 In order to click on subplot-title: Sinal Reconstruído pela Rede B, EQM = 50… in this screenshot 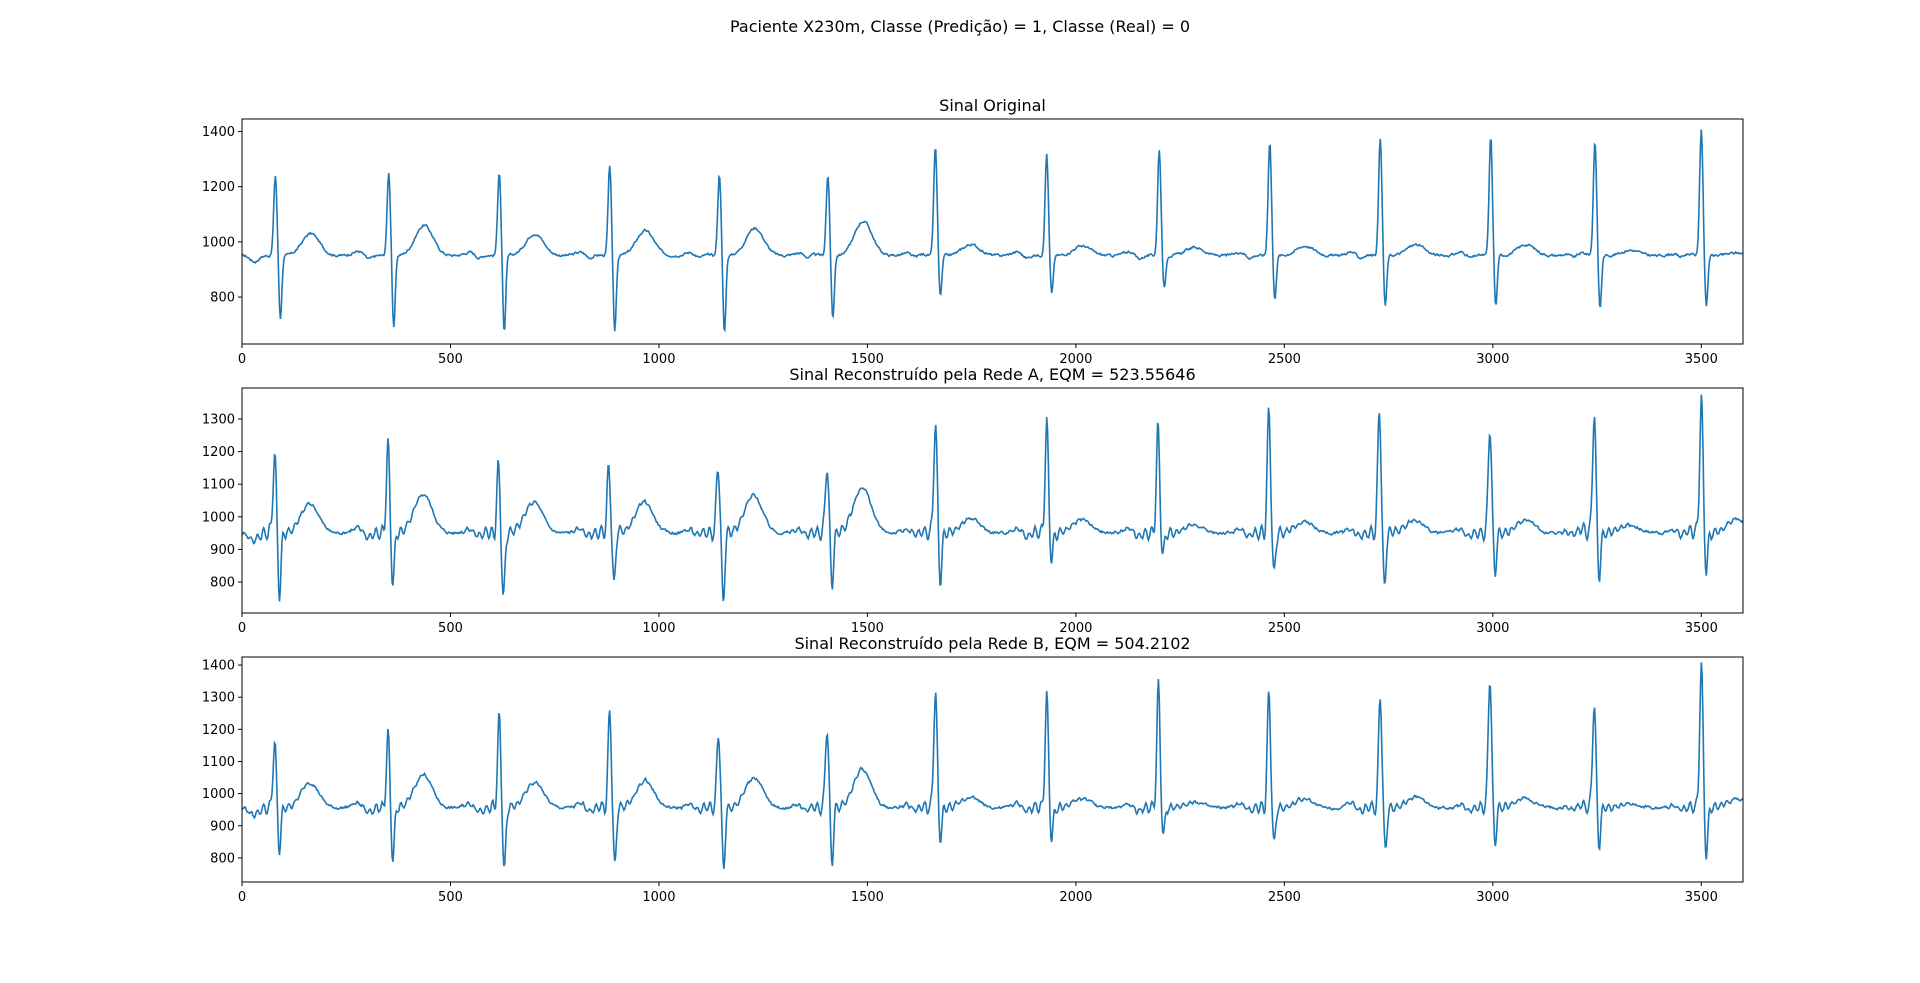, I will do `click(992, 643)`.